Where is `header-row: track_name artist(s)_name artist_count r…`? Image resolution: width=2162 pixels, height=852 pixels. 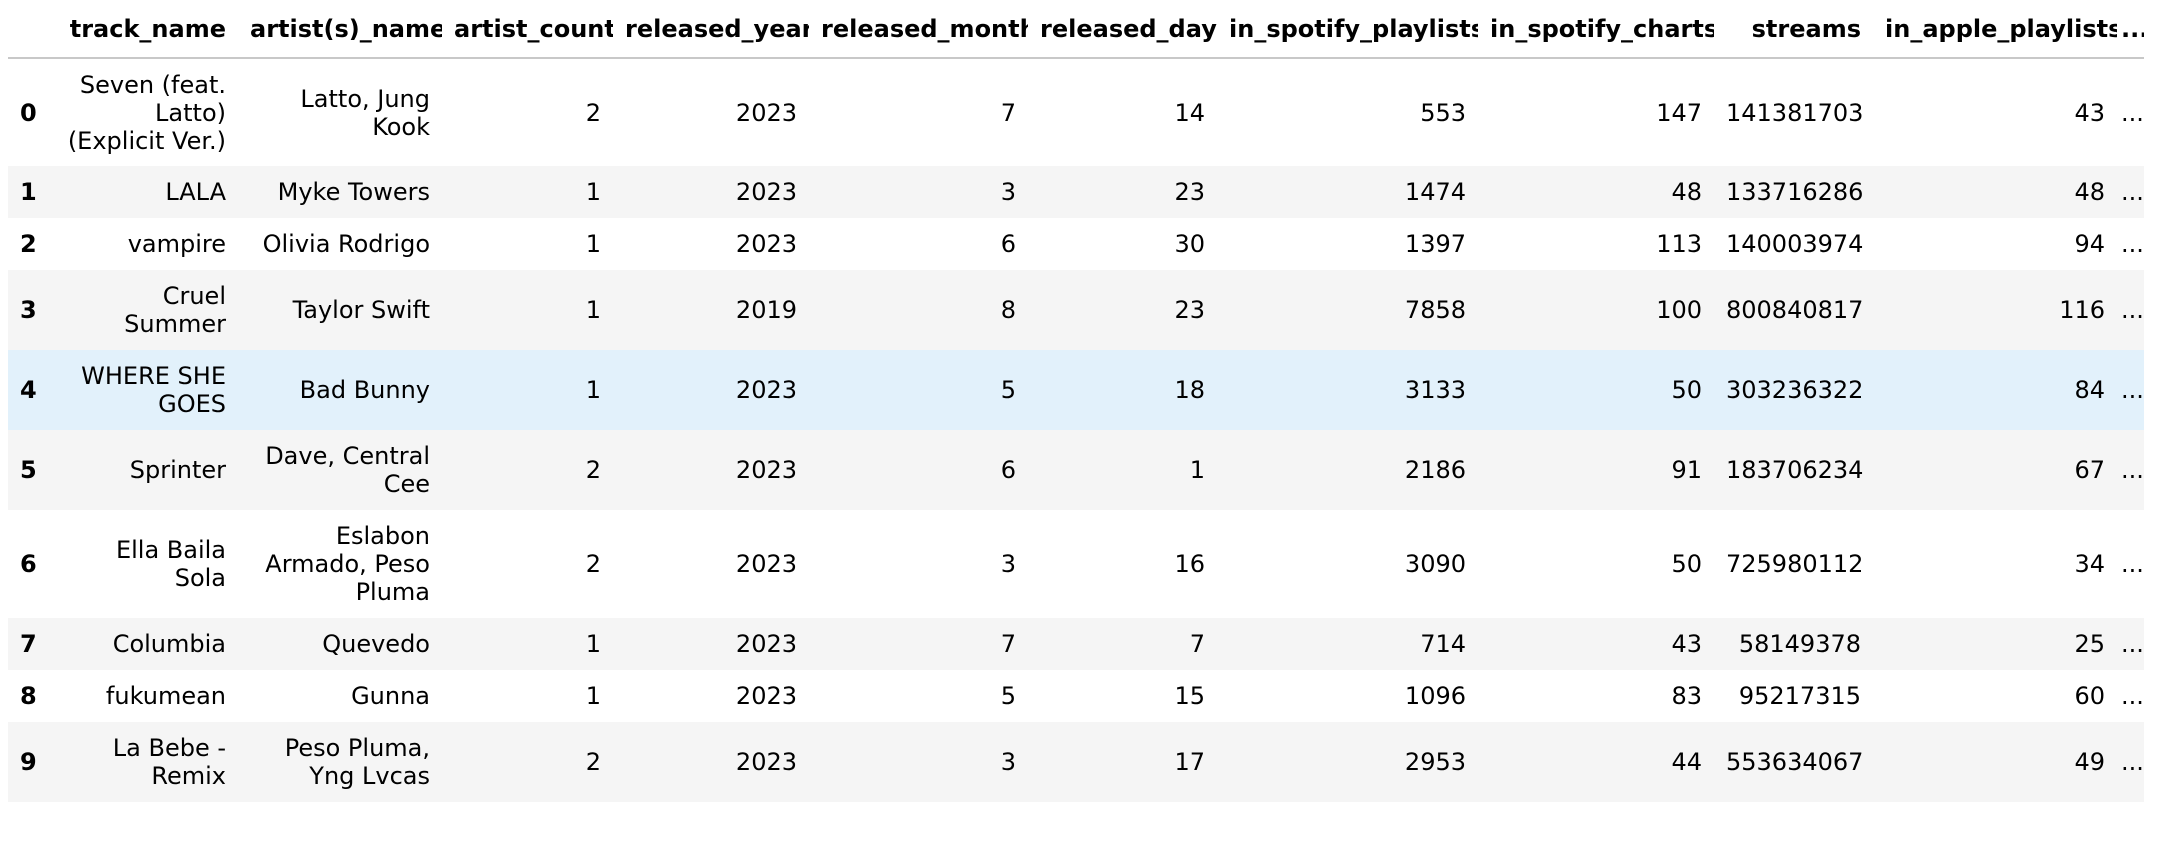 header-row: track_name artist(s)_name artist_count r… is located at coordinates (1076, 29).